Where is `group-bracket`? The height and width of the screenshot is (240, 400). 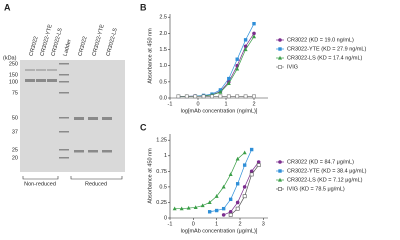 group-bracket is located at coordinates (72, 178).